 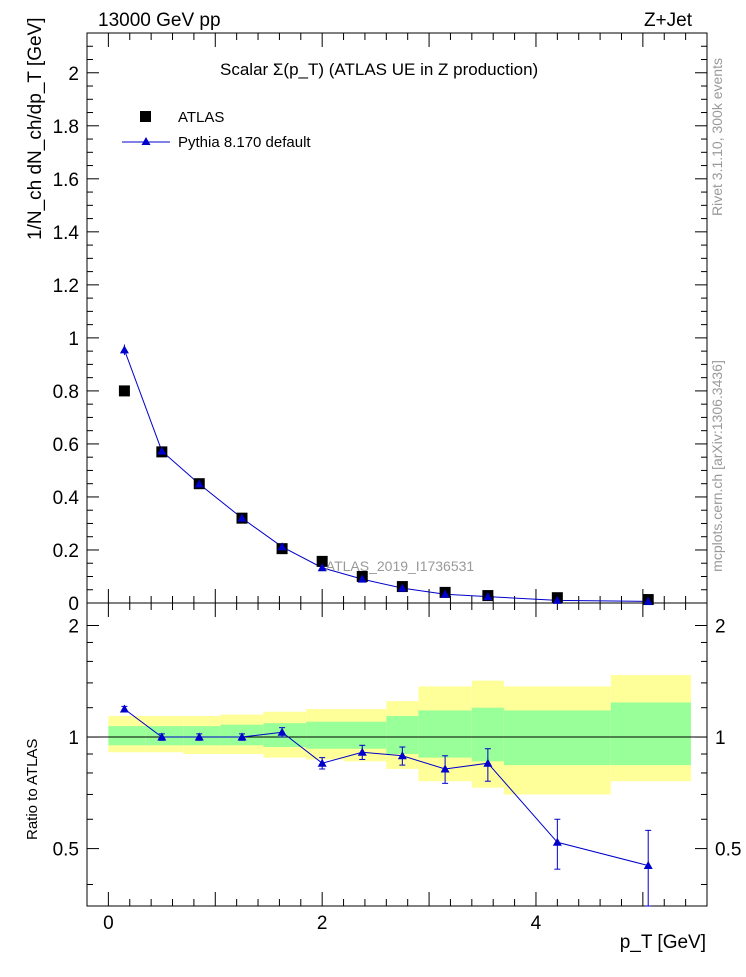 I want to click on main-y-tick-label: 0.2, so click(x=66, y=551).